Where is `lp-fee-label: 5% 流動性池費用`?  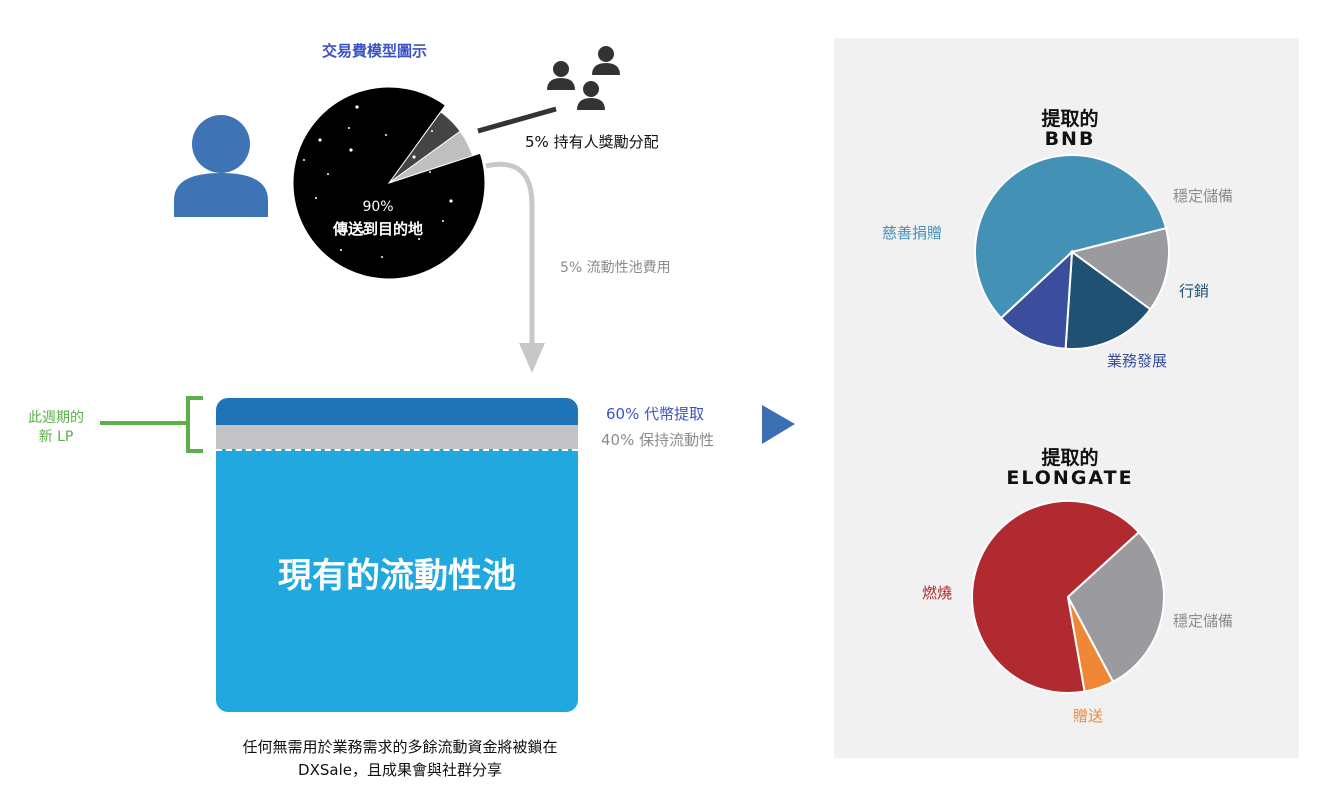
lp-fee-label: 5% 流動性池費用 is located at coordinates (615, 268).